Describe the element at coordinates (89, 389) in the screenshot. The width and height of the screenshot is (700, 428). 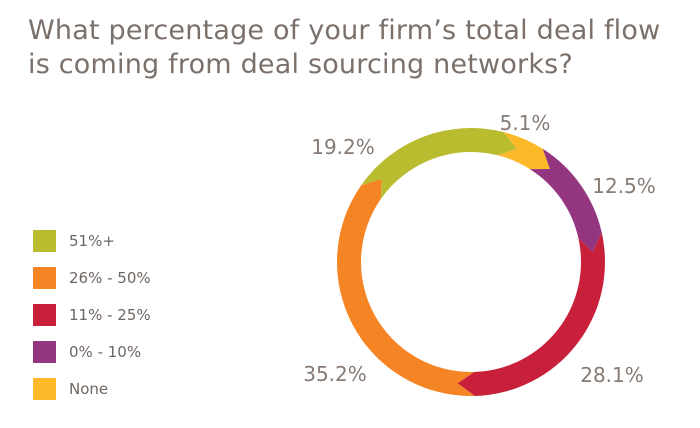
I see `legend-label-none: None` at that location.